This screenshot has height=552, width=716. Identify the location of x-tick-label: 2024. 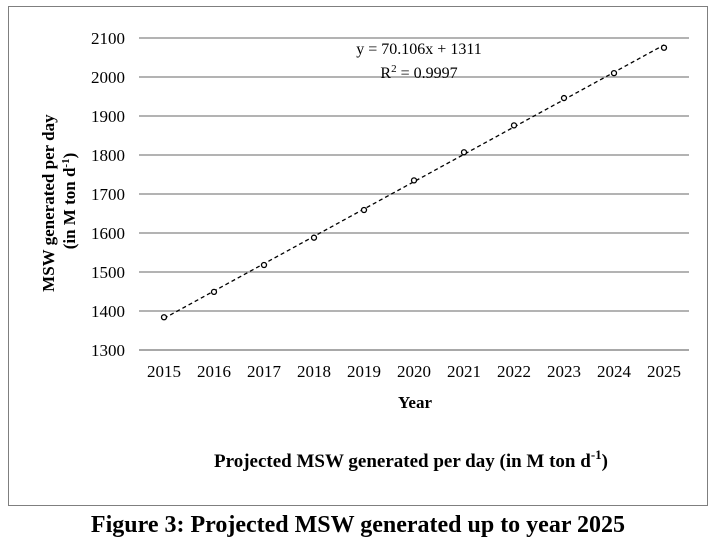
(614, 371).